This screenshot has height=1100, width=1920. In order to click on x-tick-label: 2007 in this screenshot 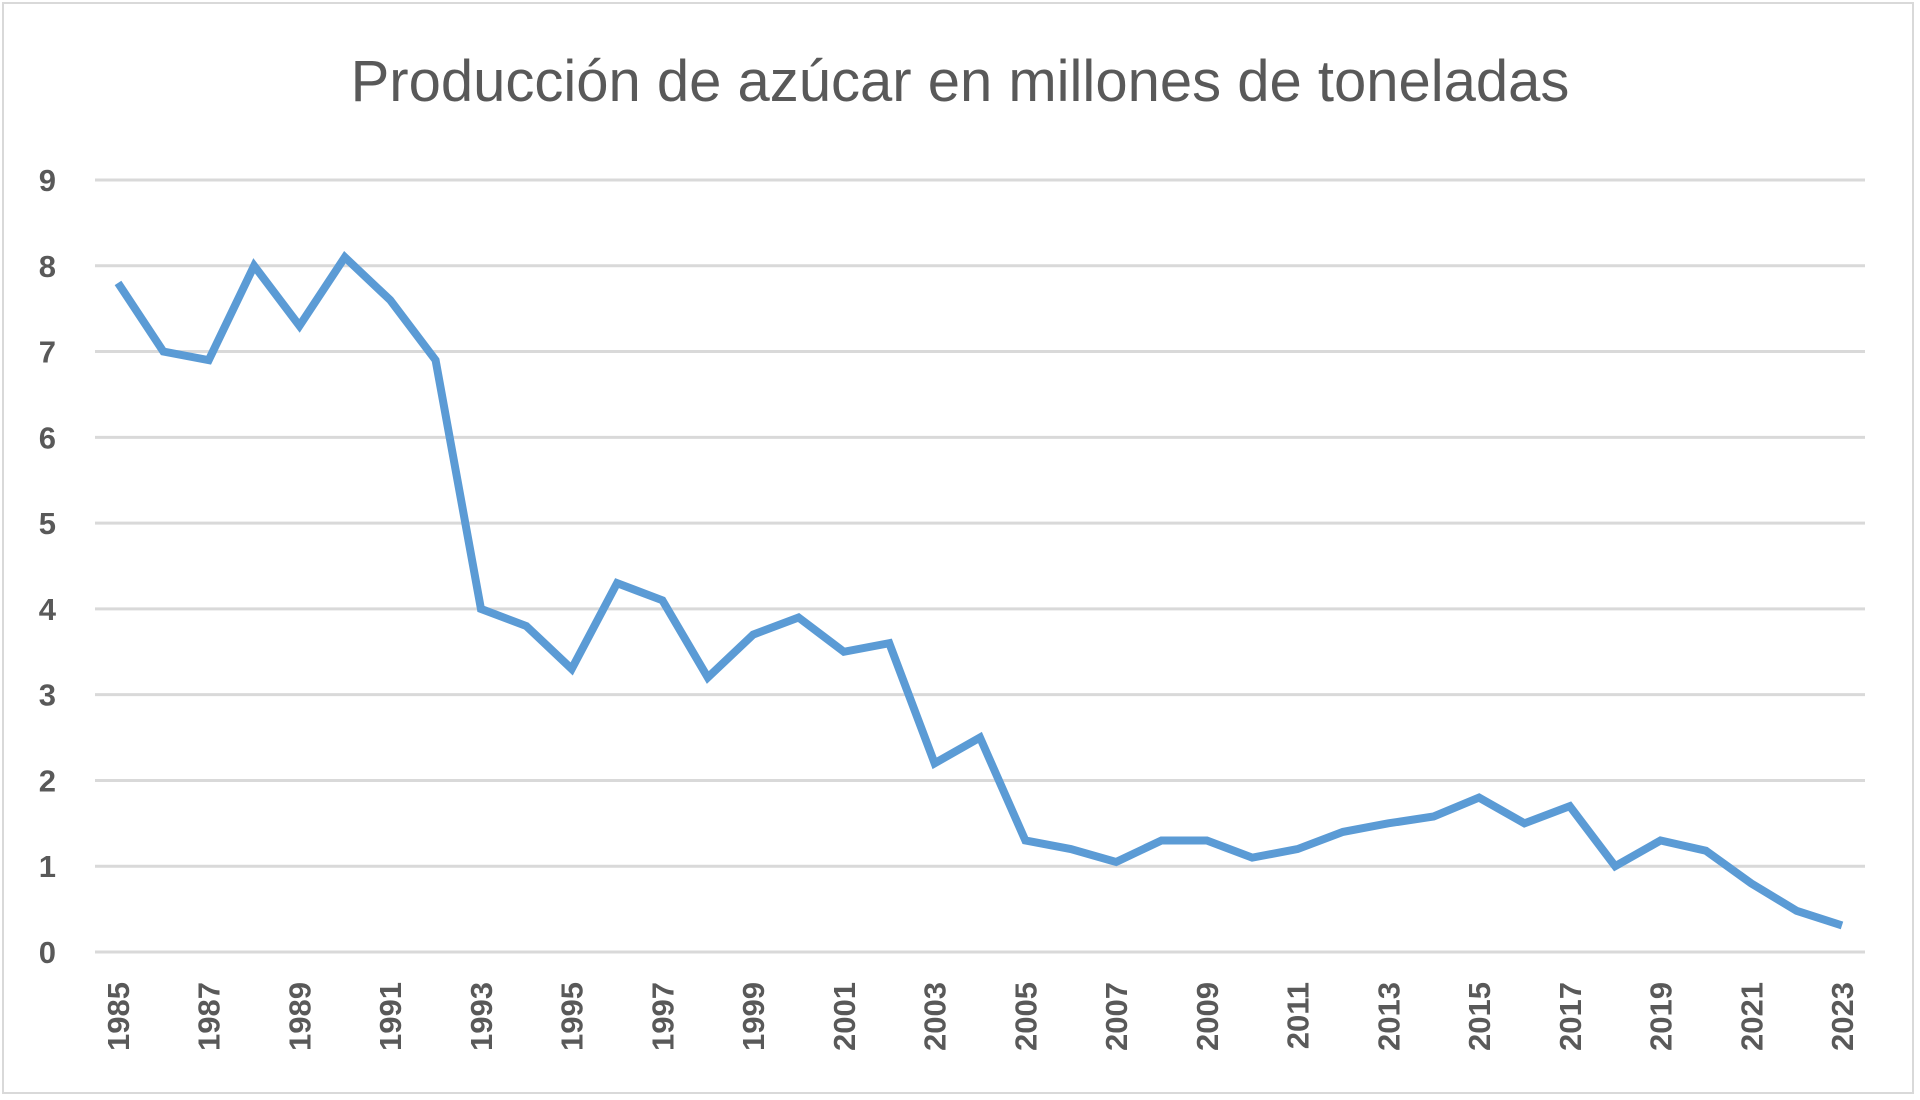, I will do `click(1116, 1016)`.